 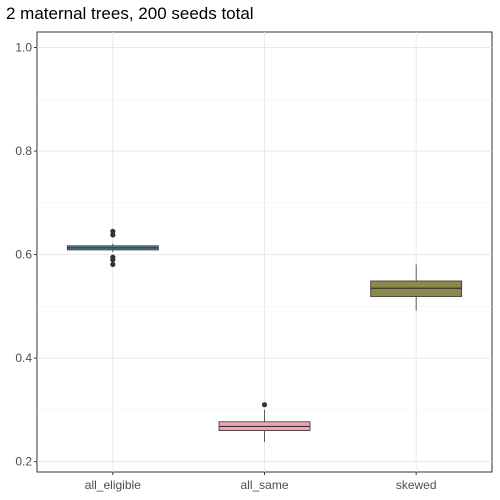 What do you see at coordinates (23, 48) in the screenshot?
I see `y-tick-label: 1.0` at bounding box center [23, 48].